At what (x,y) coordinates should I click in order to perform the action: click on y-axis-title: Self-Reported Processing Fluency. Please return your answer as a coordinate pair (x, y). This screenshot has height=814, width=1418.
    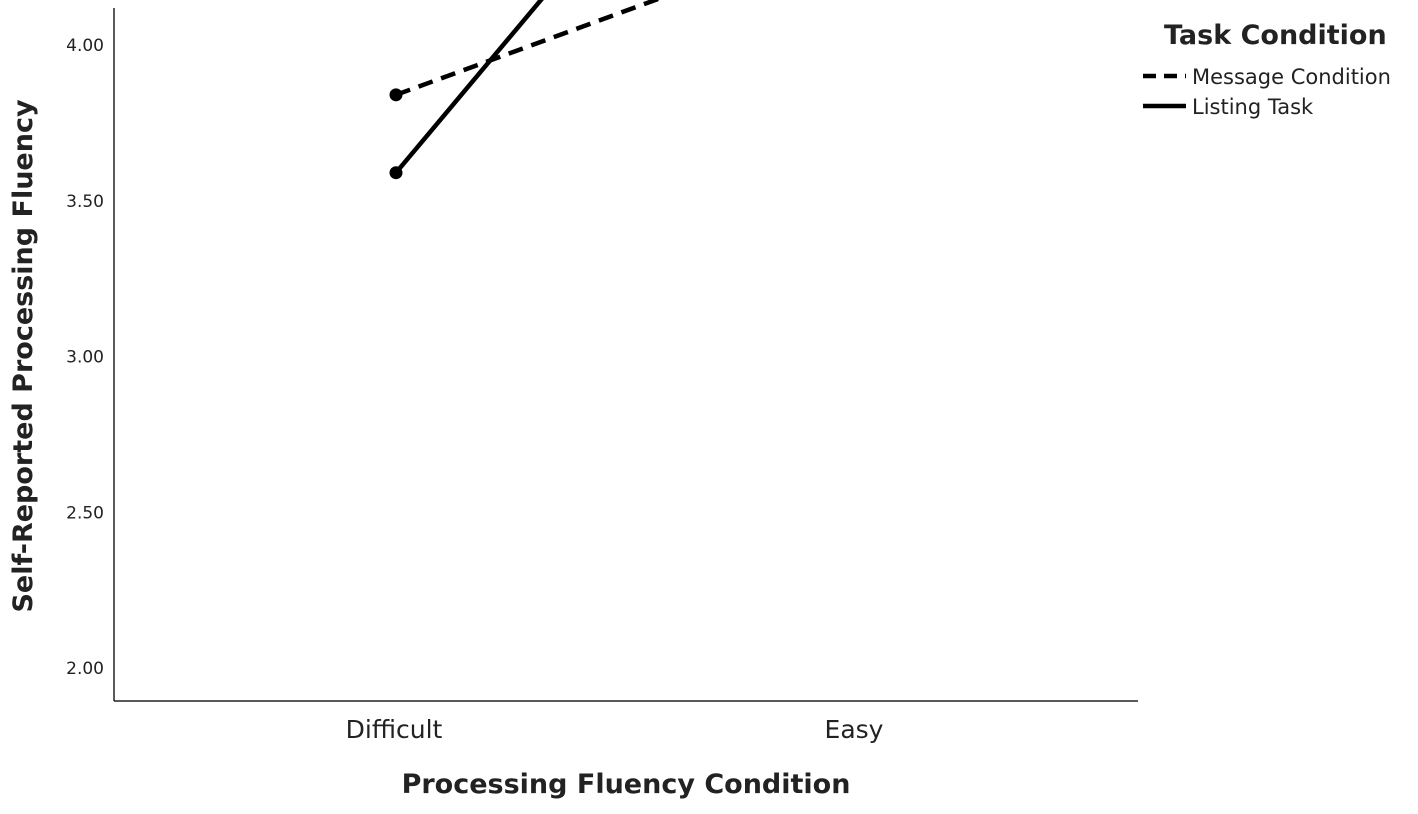
    Looking at the image, I should click on (23, 356).